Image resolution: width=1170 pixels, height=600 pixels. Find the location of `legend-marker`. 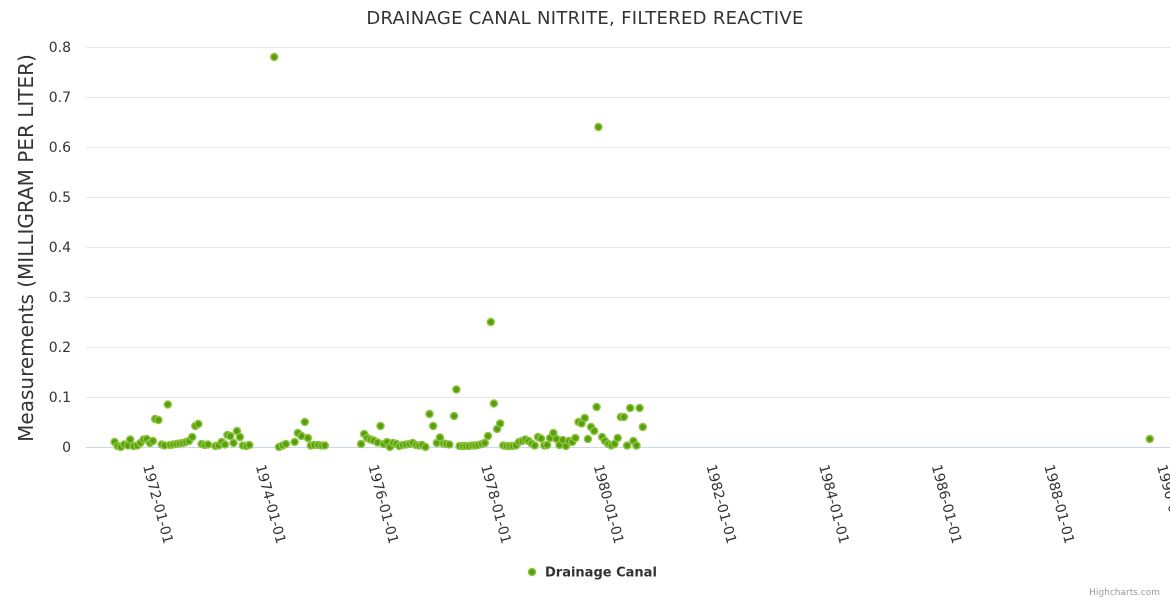

legend-marker is located at coordinates (532, 572).